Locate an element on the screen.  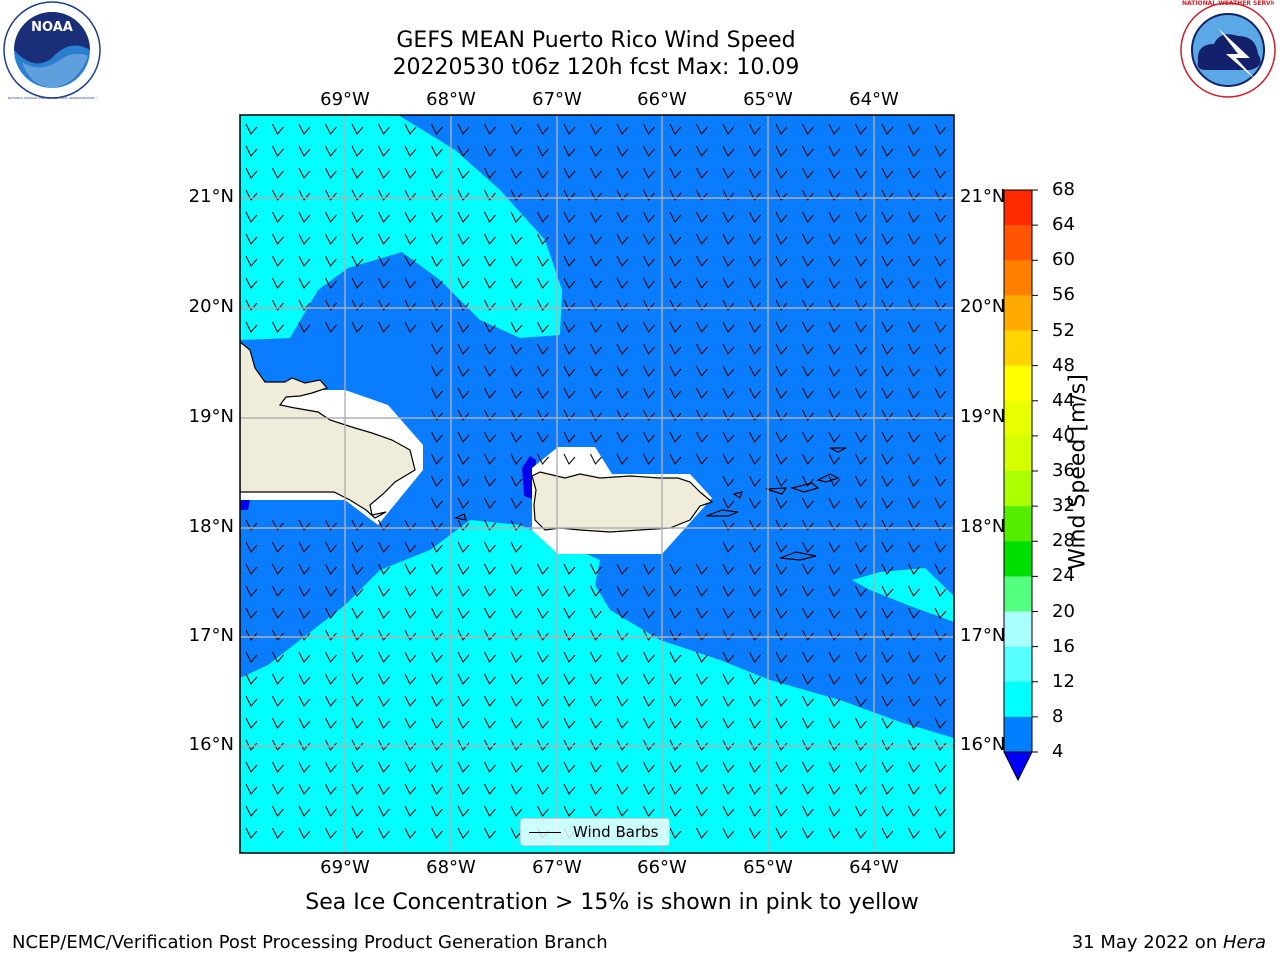
lon-label-bottom: 68°W is located at coordinates (451, 867).